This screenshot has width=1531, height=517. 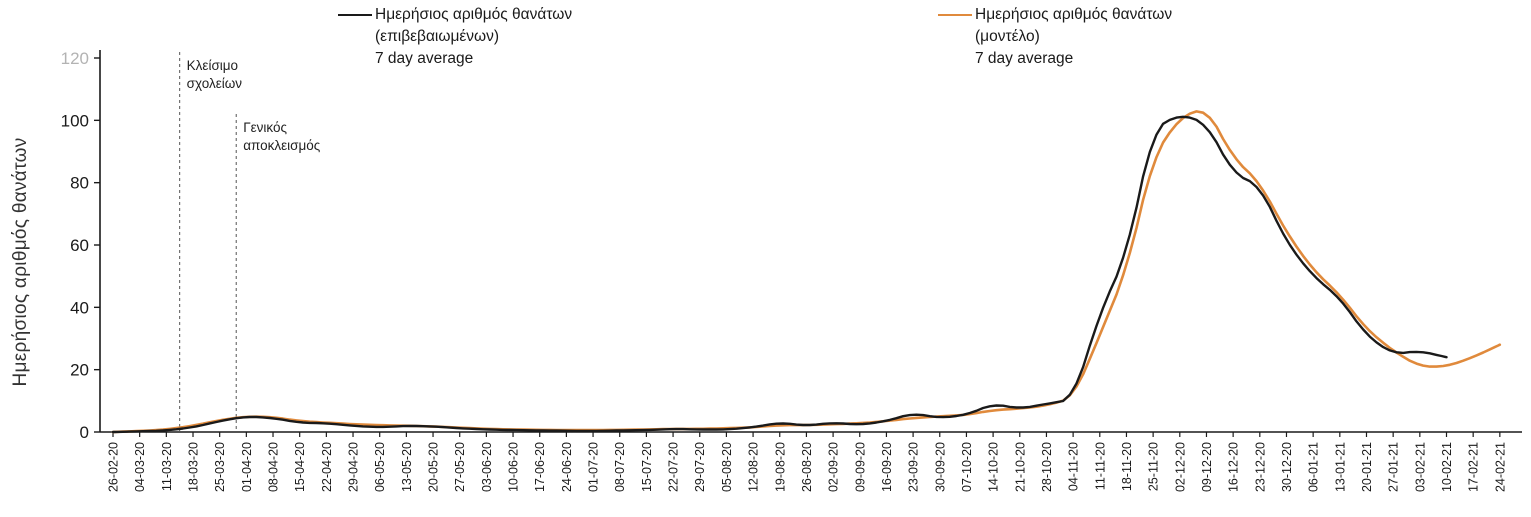 What do you see at coordinates (567, 467) in the screenshot?
I see `x-tick-label: 24-06-20` at bounding box center [567, 467].